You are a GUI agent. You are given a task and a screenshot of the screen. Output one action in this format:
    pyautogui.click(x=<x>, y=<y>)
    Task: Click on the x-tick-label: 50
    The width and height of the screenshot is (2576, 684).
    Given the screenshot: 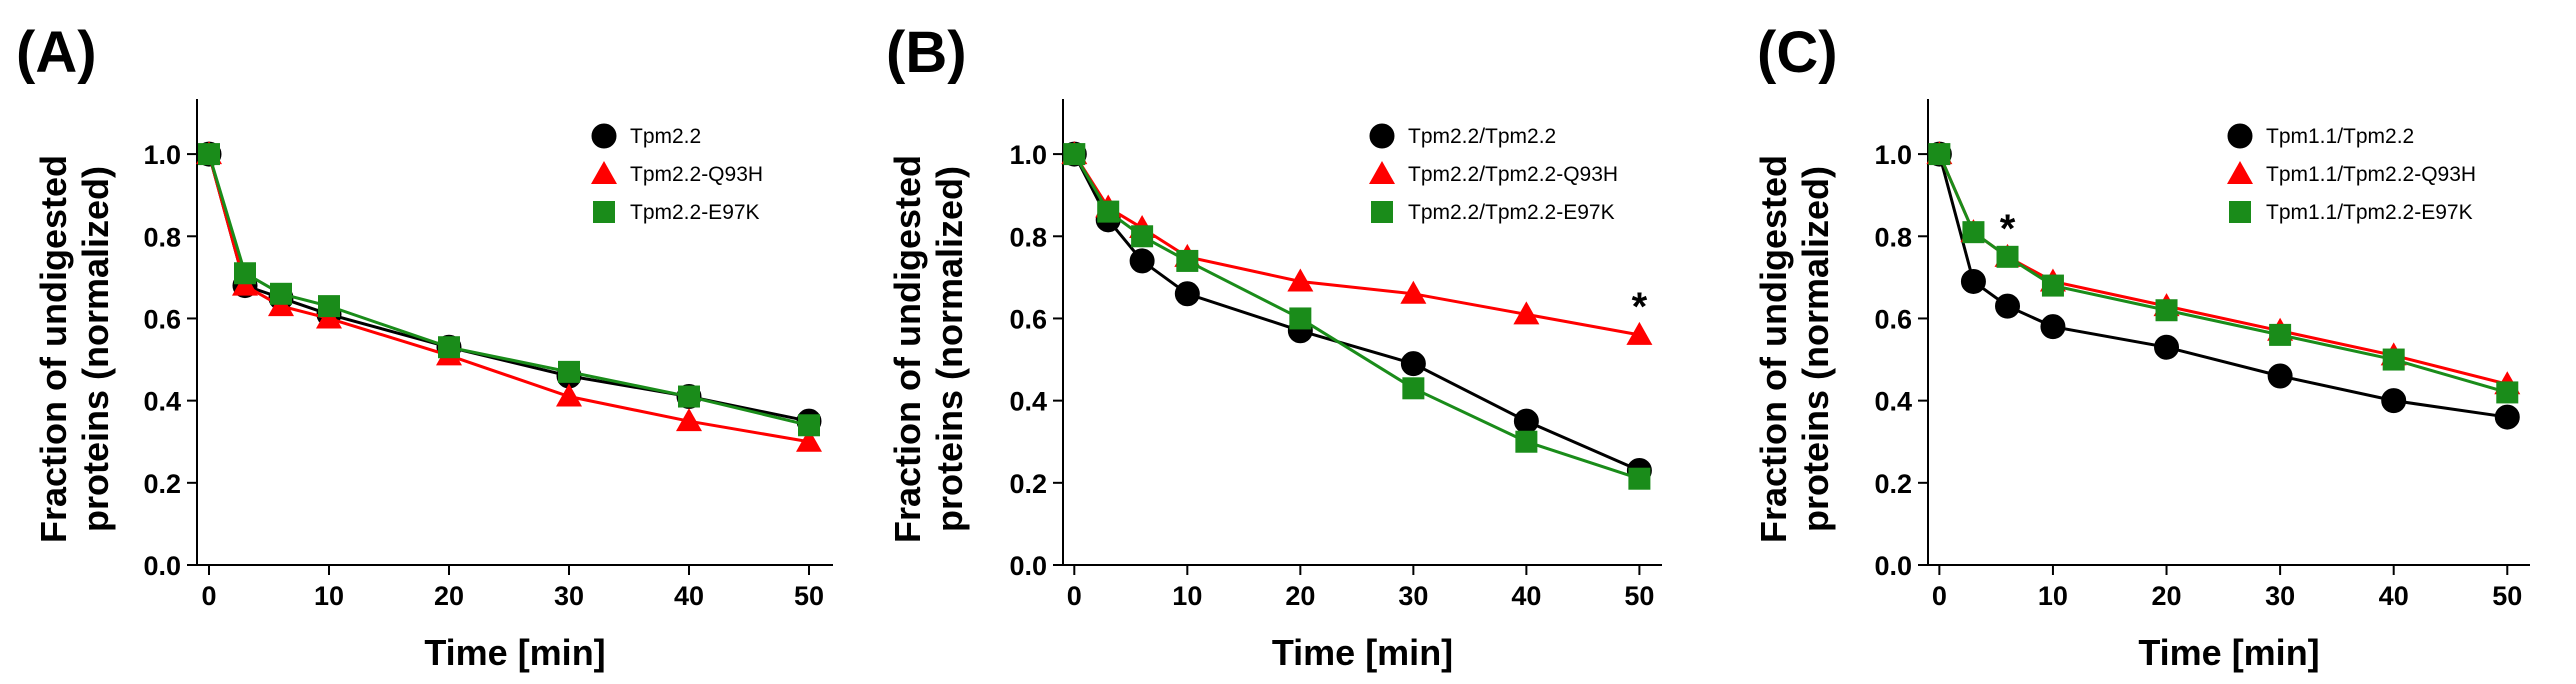 What is the action you would take?
    pyautogui.click(x=1639, y=596)
    